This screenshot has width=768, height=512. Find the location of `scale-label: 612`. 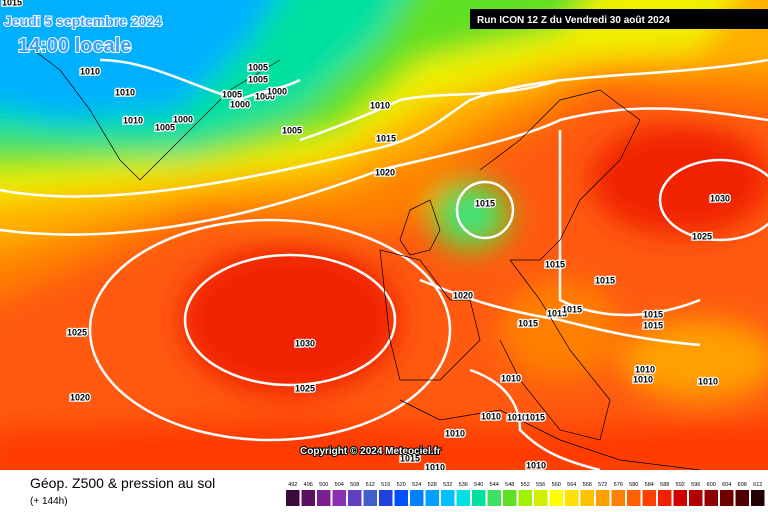

scale-label: 612 is located at coordinates (757, 485).